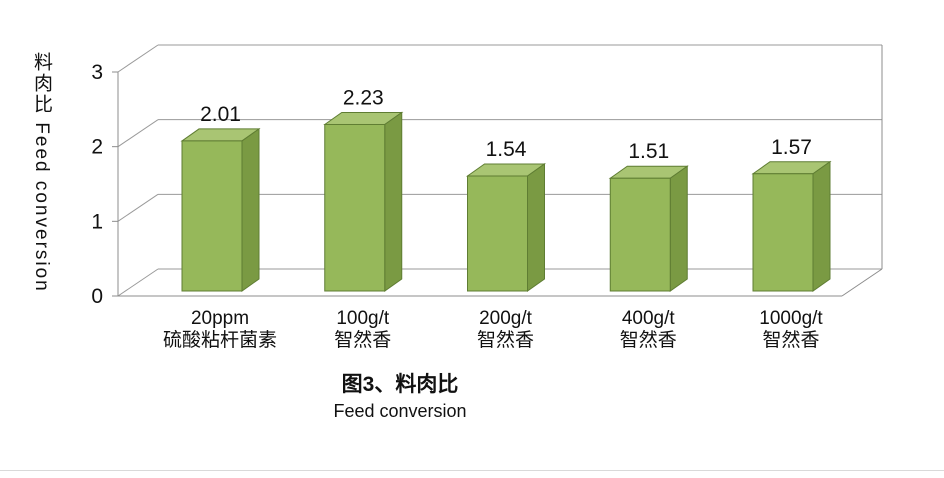  I want to click on category-label-line1: 200g/t, so click(506, 318).